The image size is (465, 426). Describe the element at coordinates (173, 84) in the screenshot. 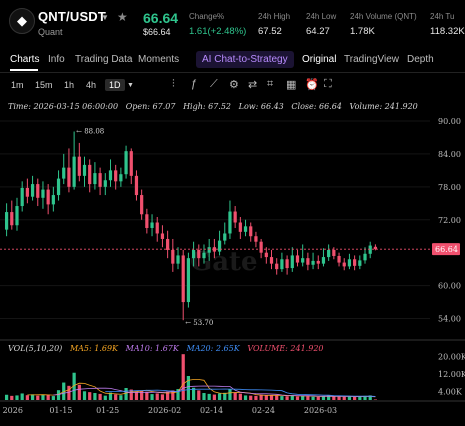

I see `candle-type-icon: ⫶` at that location.